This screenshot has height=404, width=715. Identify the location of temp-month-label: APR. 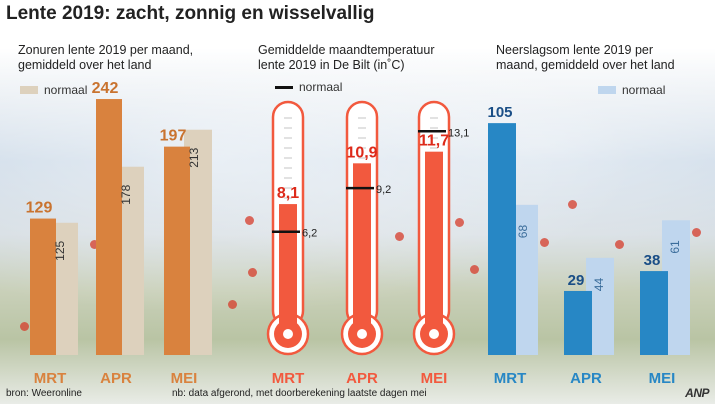
(362, 378).